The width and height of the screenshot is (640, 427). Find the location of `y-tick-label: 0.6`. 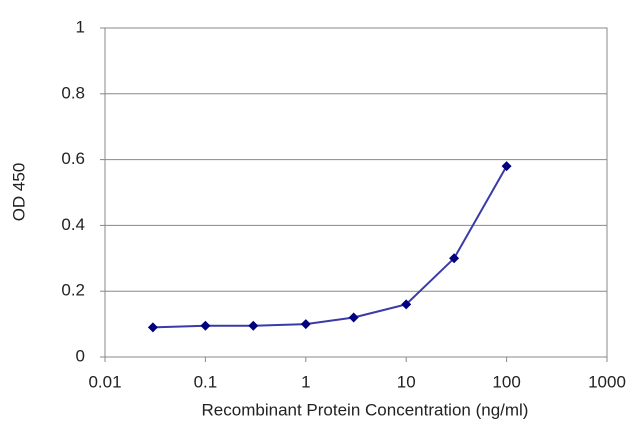

y-tick-label: 0.6 is located at coordinates (73, 158).